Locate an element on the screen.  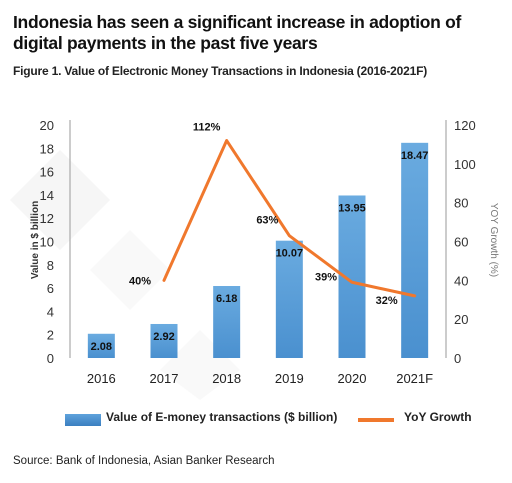
y-tick-label: 16 is located at coordinates (47, 172).